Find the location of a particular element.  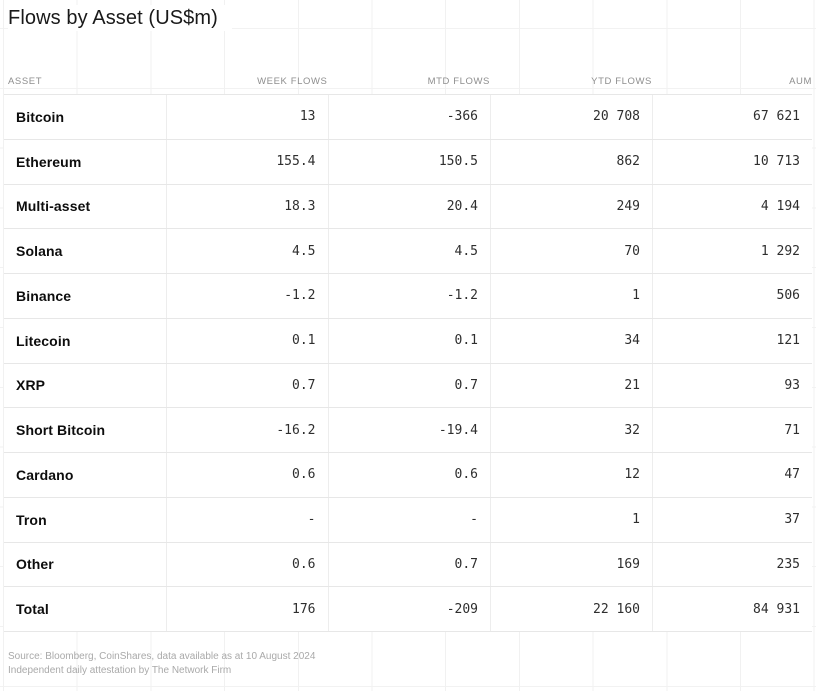

value-cell: 249 is located at coordinates (571, 206).